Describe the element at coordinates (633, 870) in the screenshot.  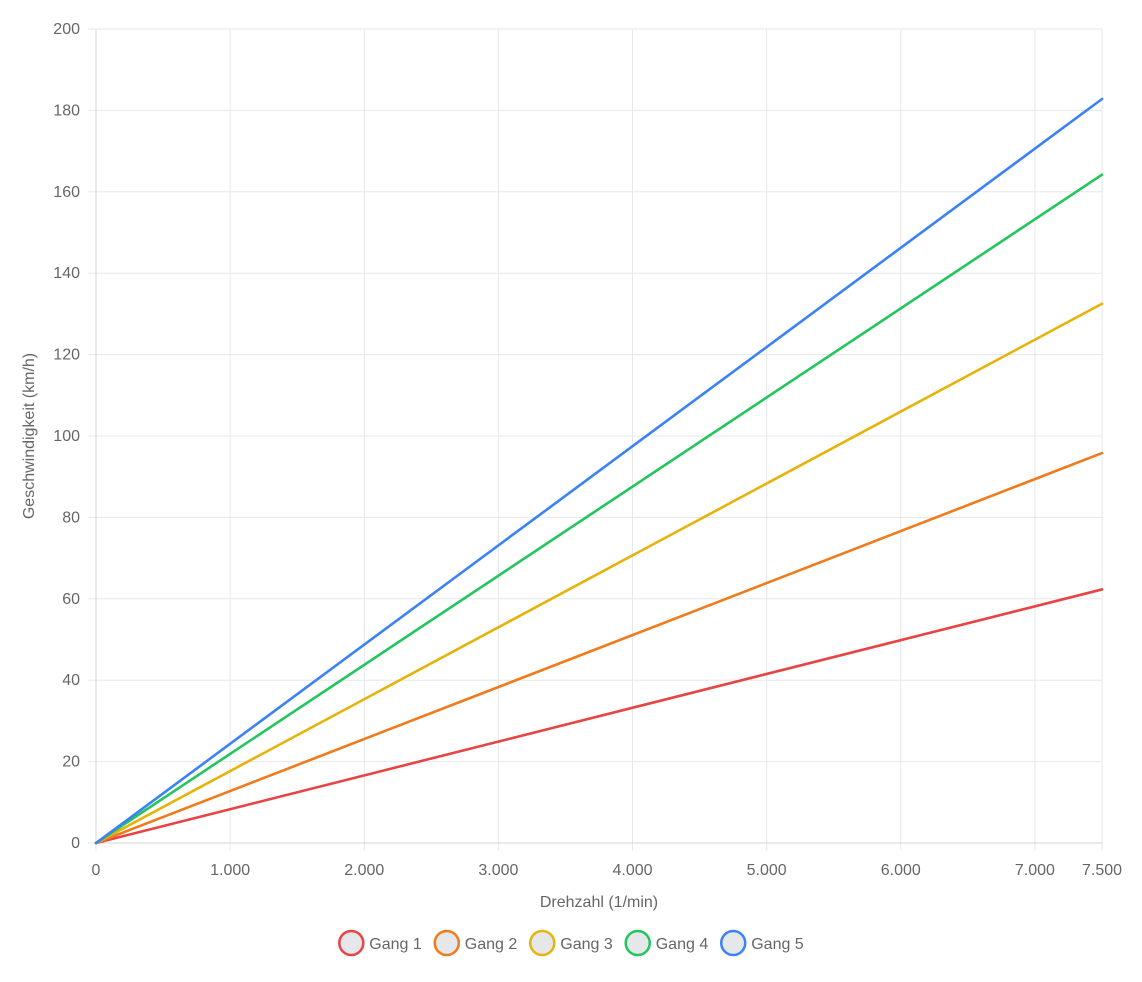
I see `x-tick-label: 4.000` at that location.